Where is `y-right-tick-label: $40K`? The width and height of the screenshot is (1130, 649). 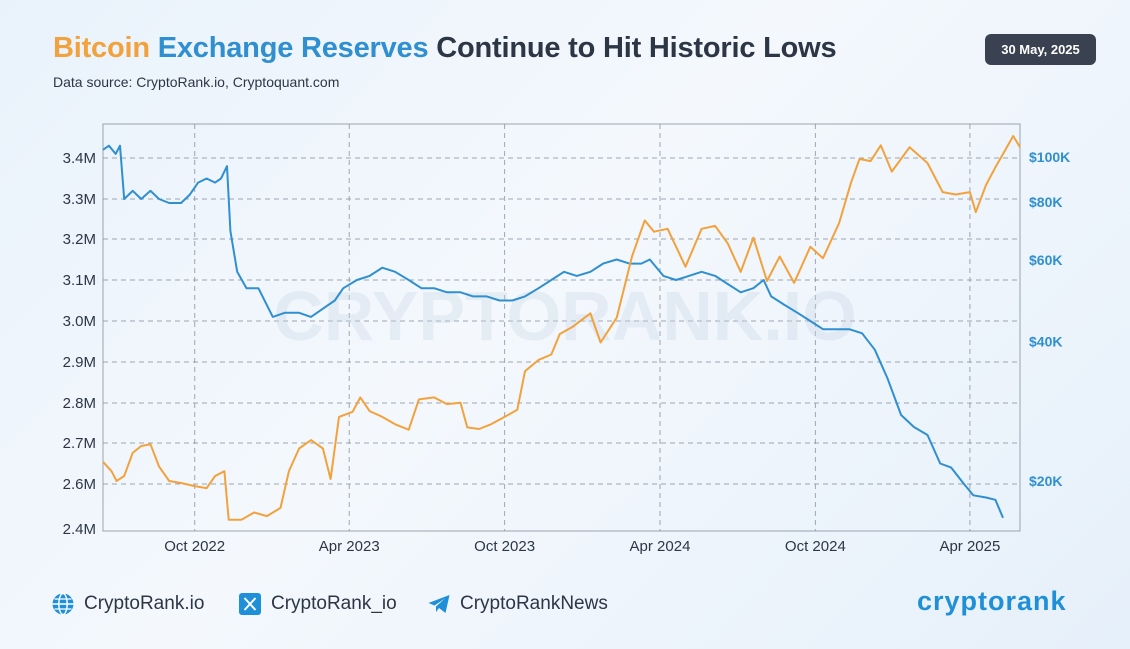
y-right-tick-label: $40K is located at coordinates (1045, 341).